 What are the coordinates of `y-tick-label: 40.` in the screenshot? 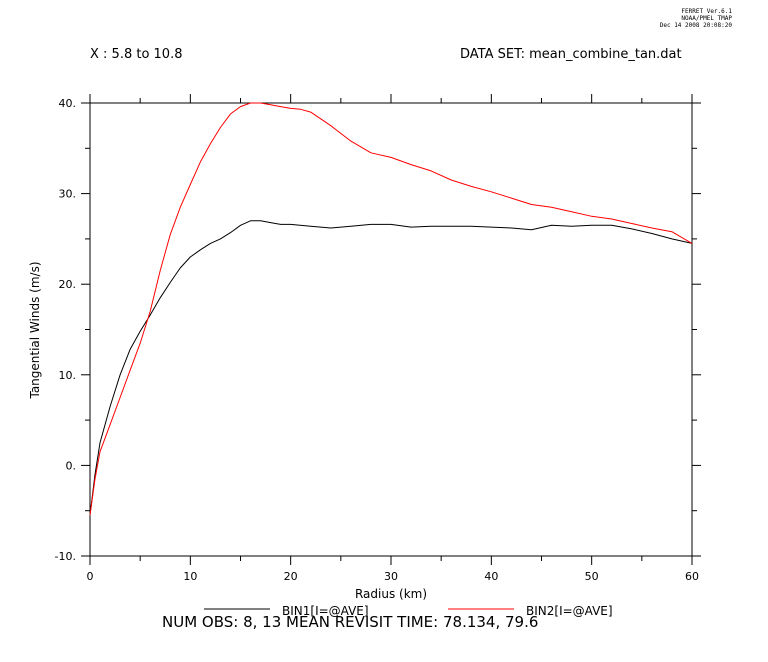 It's located at (68, 103).